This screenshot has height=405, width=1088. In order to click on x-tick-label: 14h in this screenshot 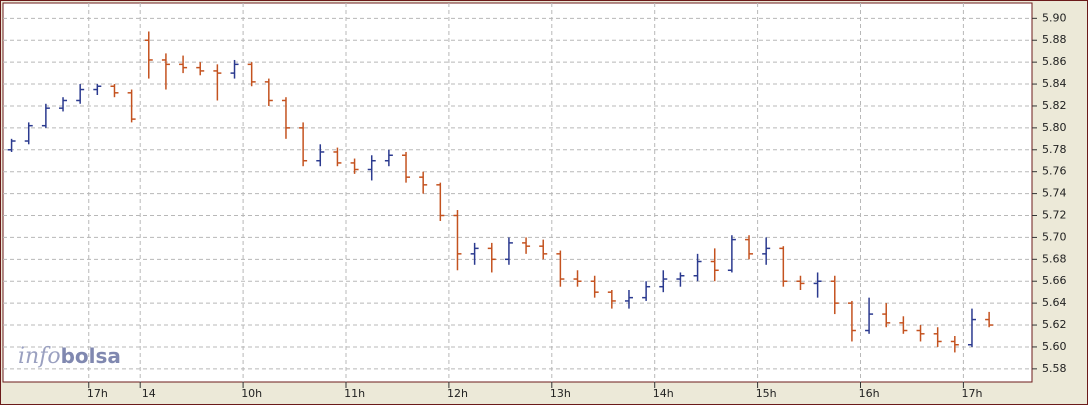, I will do `click(663, 393)`.